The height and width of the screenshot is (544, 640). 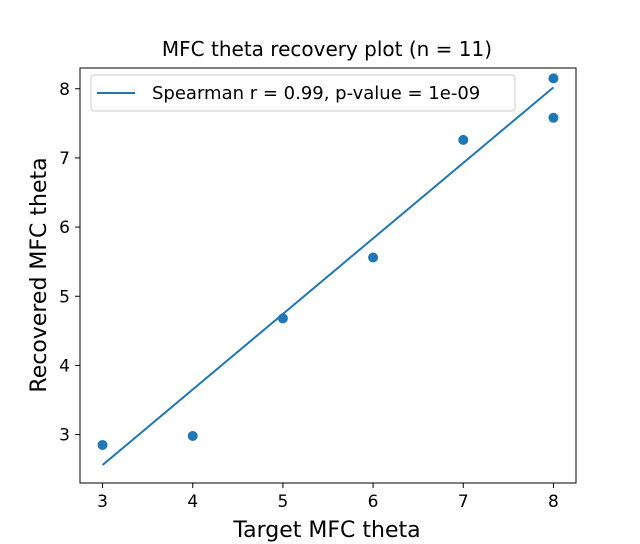 I want to click on y-tick-label: 3, so click(x=64, y=436).